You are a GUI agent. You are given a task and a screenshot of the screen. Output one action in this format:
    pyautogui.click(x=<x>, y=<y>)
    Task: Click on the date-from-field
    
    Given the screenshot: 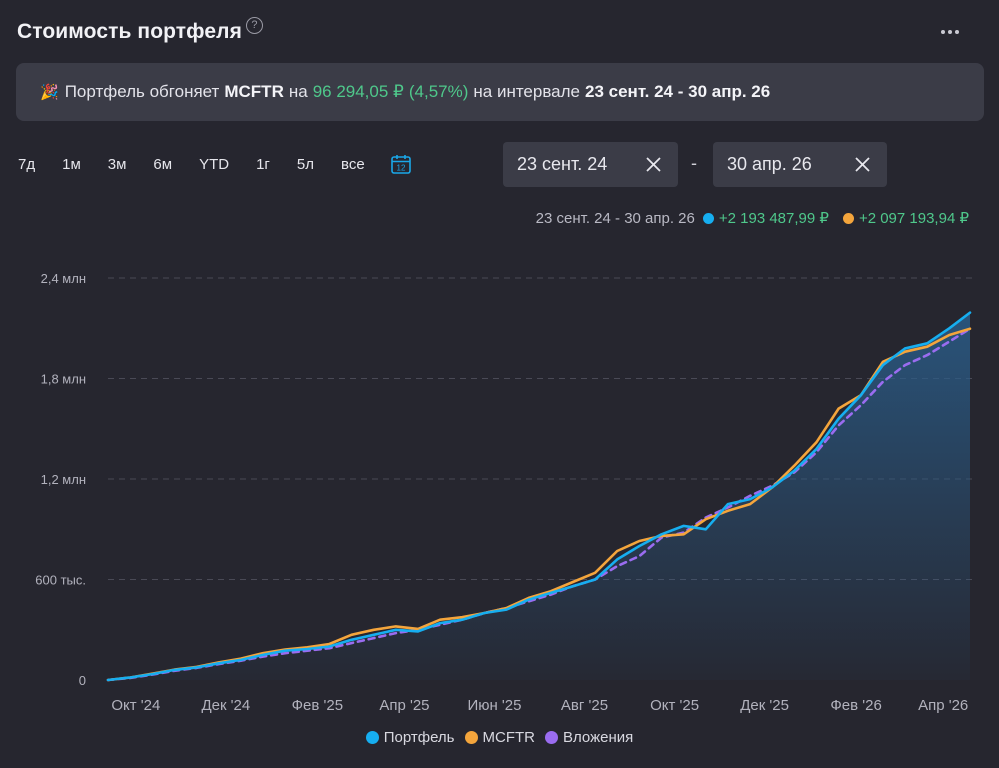 What is the action you would take?
    pyautogui.click(x=590, y=164)
    